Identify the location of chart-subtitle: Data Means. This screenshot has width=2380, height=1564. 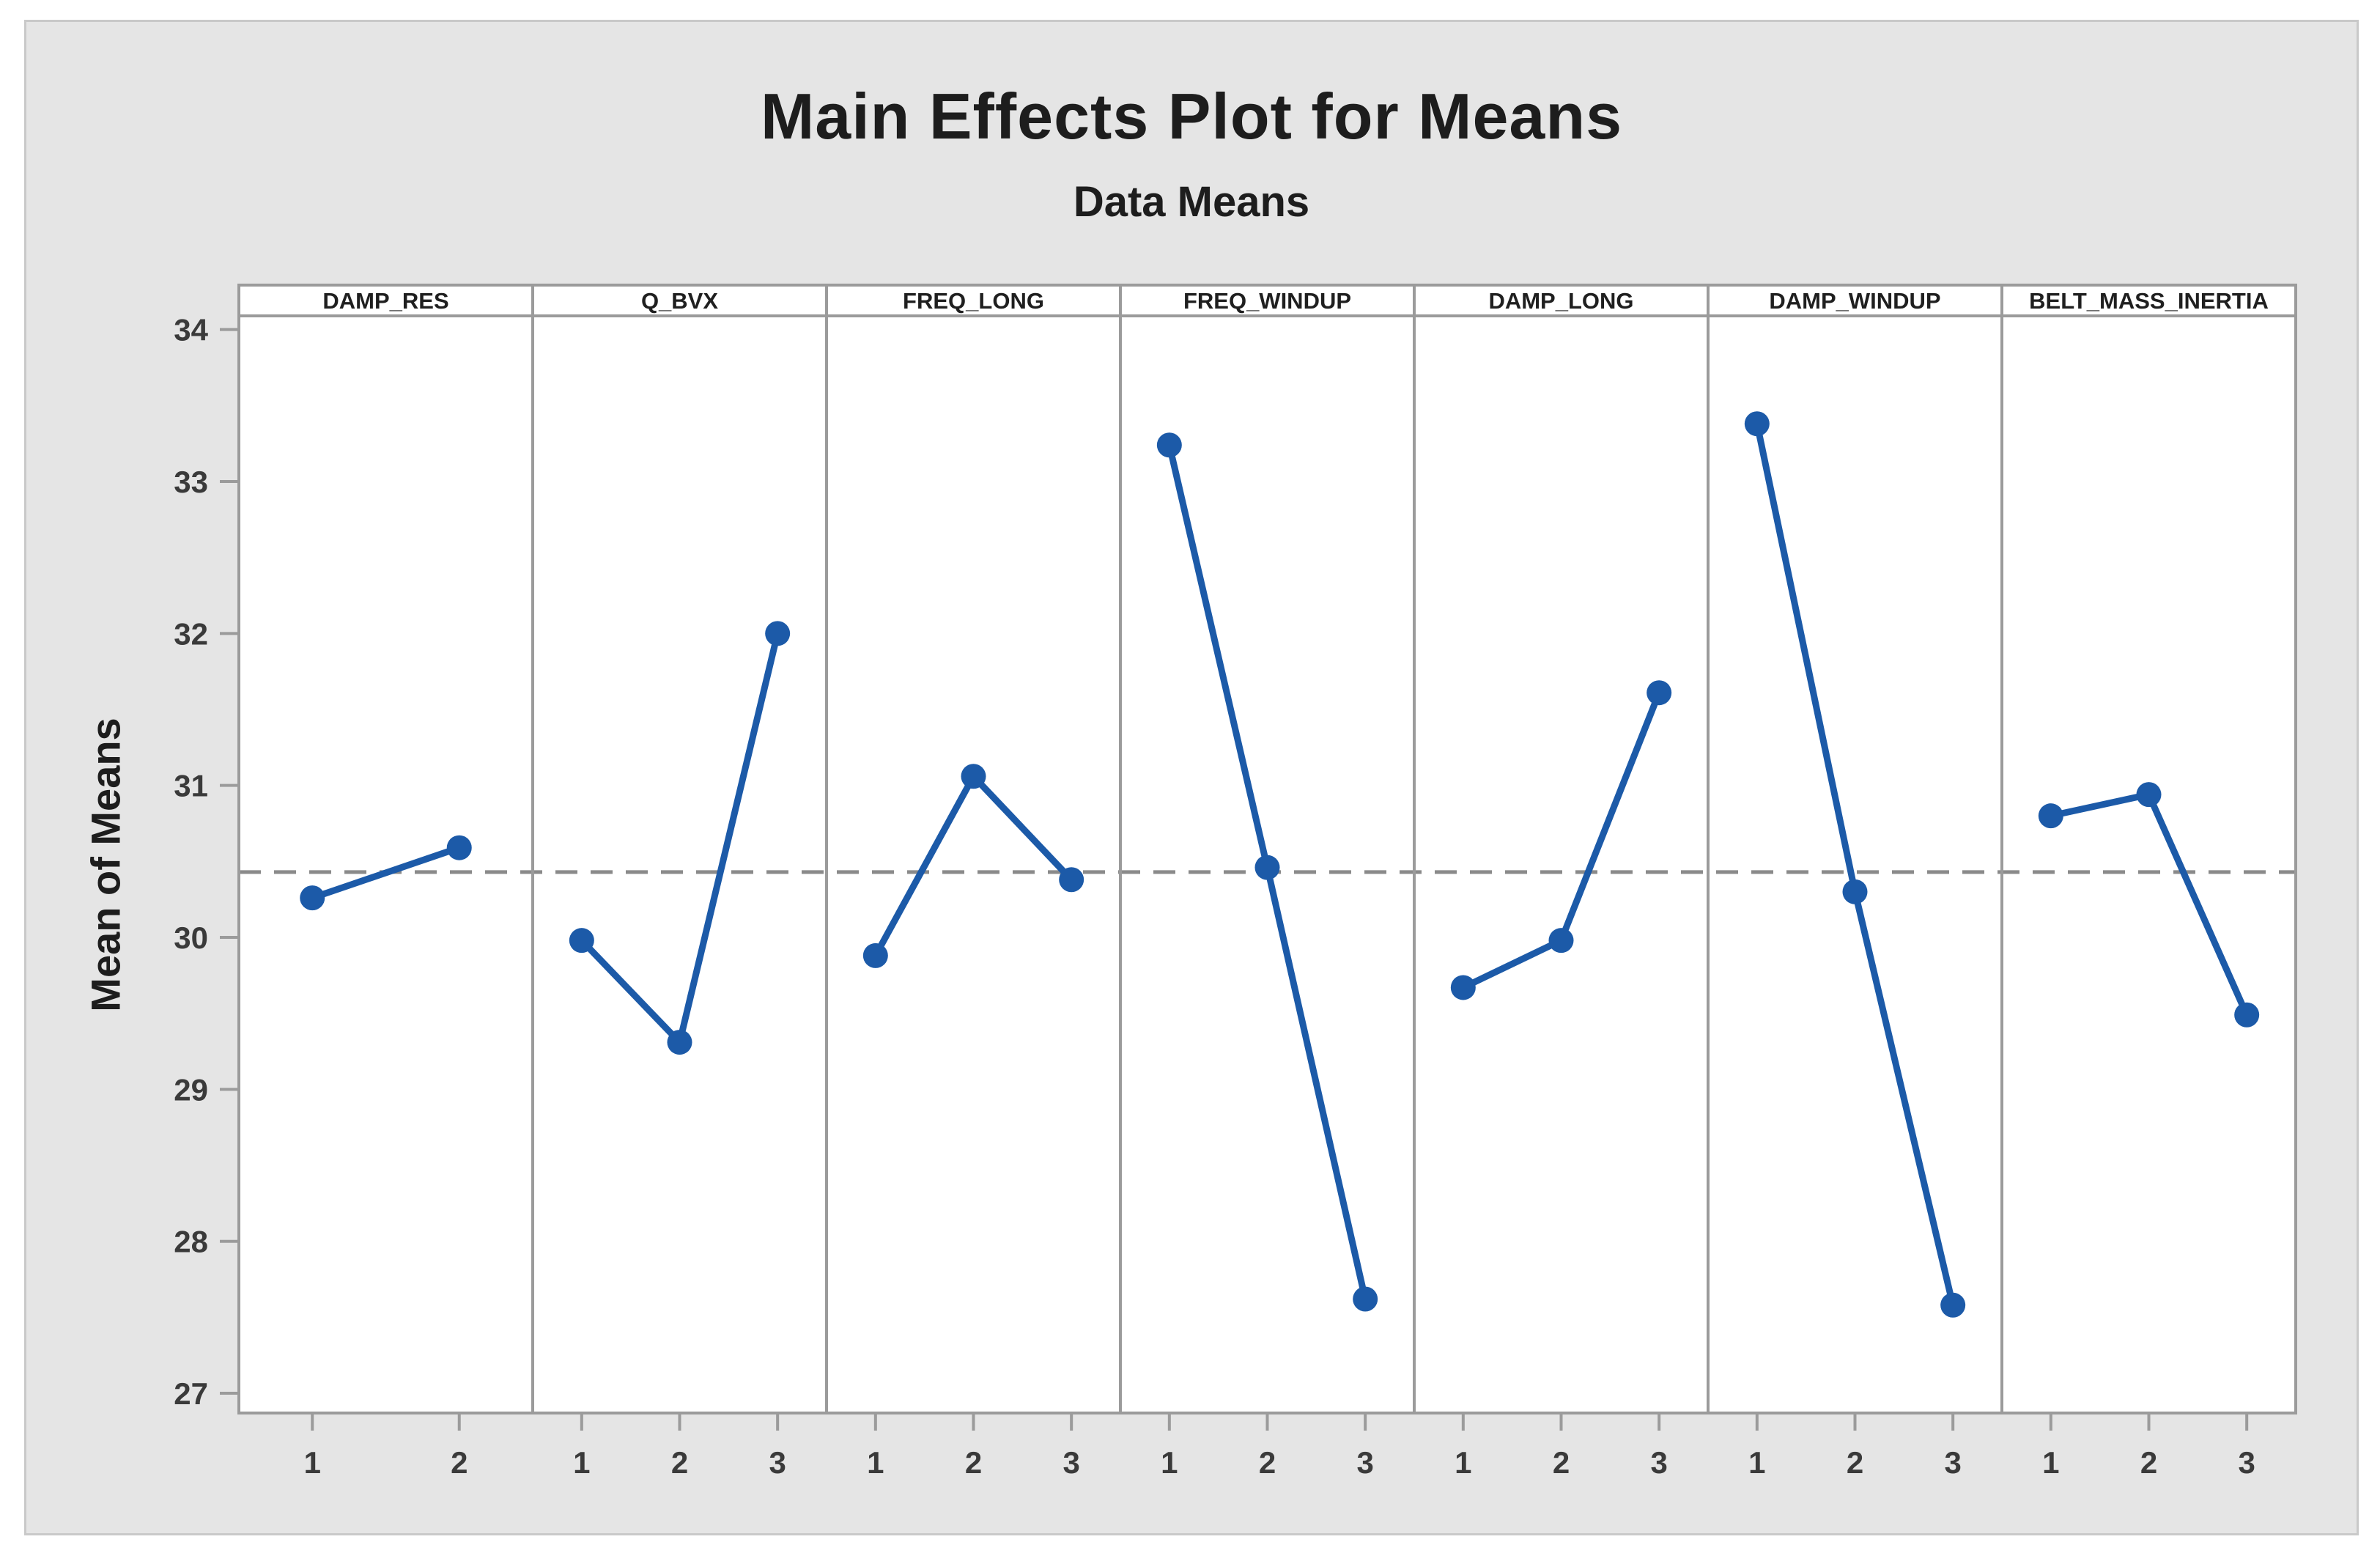
(1191, 202).